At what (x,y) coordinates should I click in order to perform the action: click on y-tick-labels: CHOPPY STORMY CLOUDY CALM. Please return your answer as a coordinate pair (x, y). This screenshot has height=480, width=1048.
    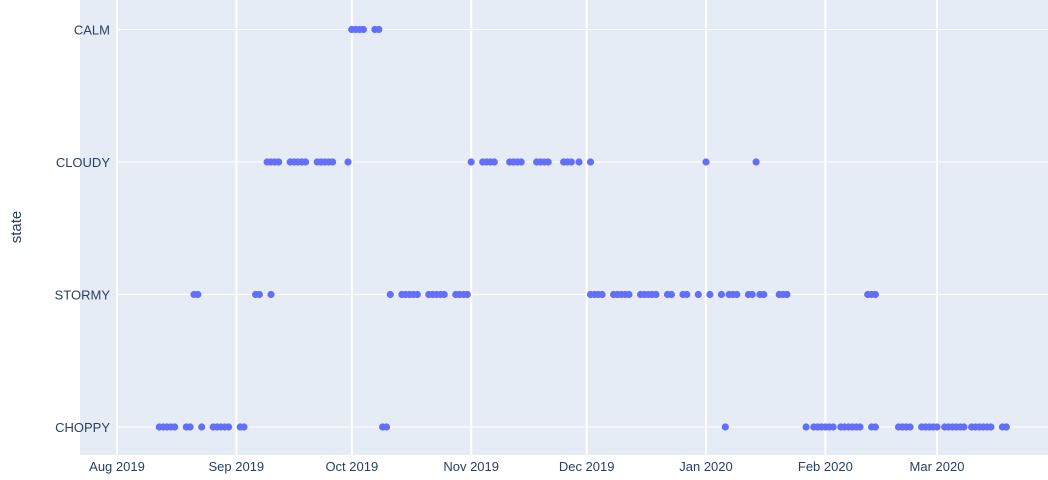
    Looking at the image, I should click on (83, 229).